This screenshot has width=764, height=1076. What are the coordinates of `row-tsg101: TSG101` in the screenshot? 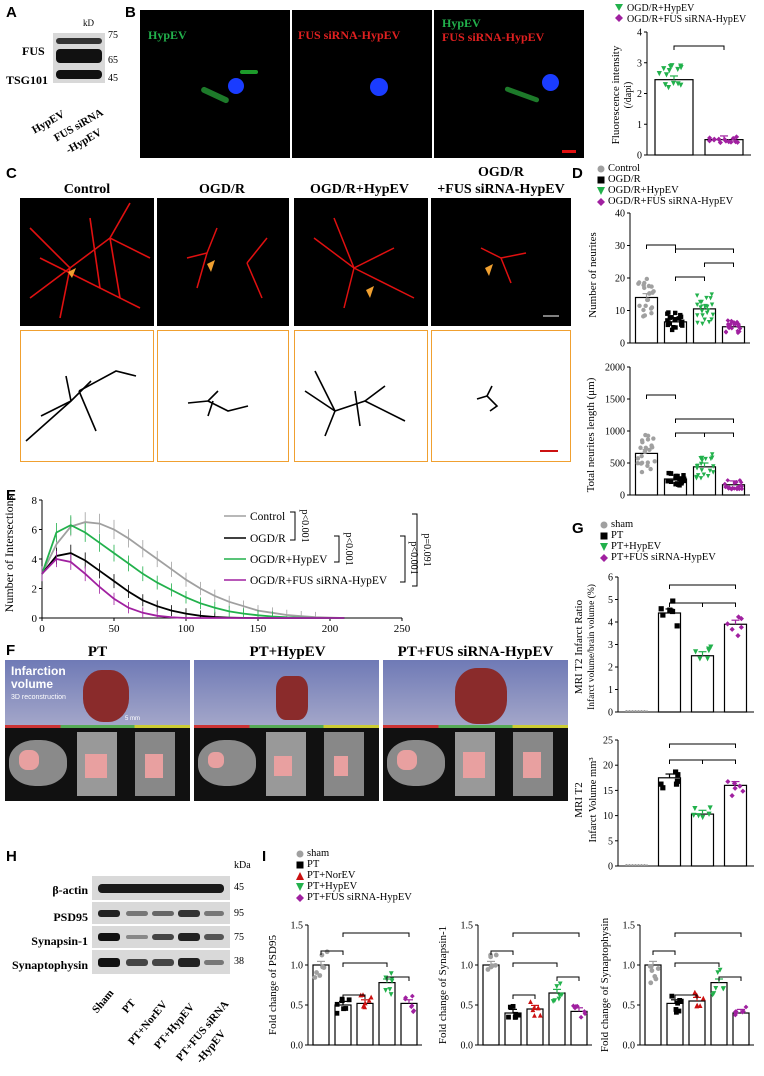 It's located at (27, 80).